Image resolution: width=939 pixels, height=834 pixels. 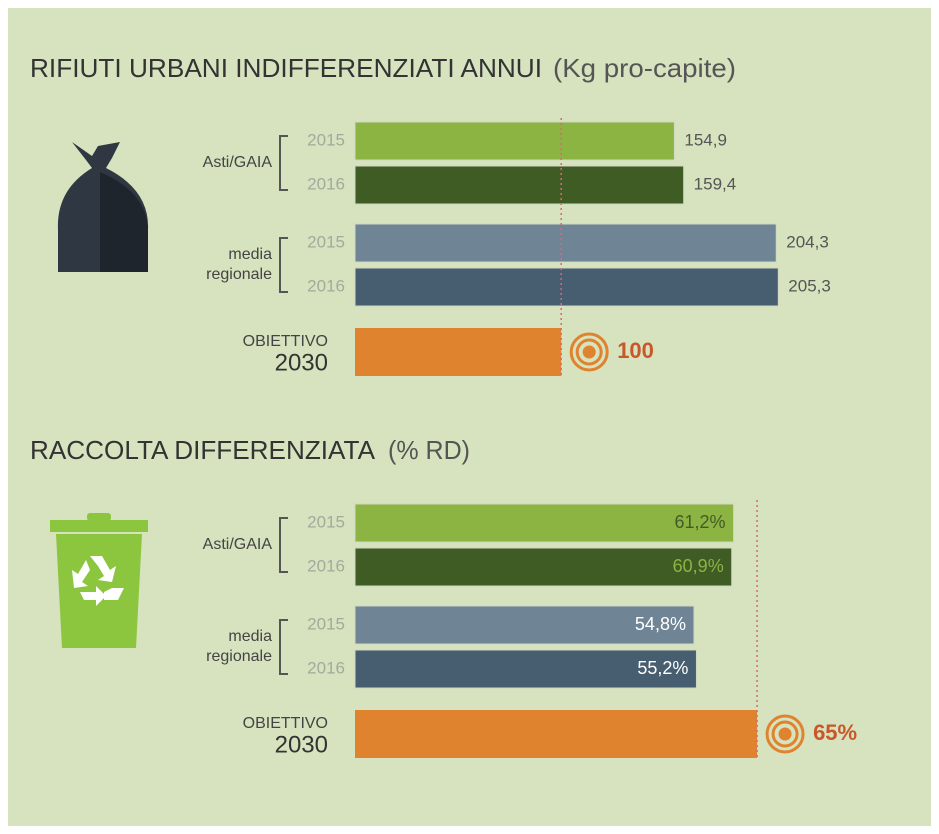 What do you see at coordinates (644, 68) in the screenshot?
I see `chart-subtitle: (Kg pro-capite)` at bounding box center [644, 68].